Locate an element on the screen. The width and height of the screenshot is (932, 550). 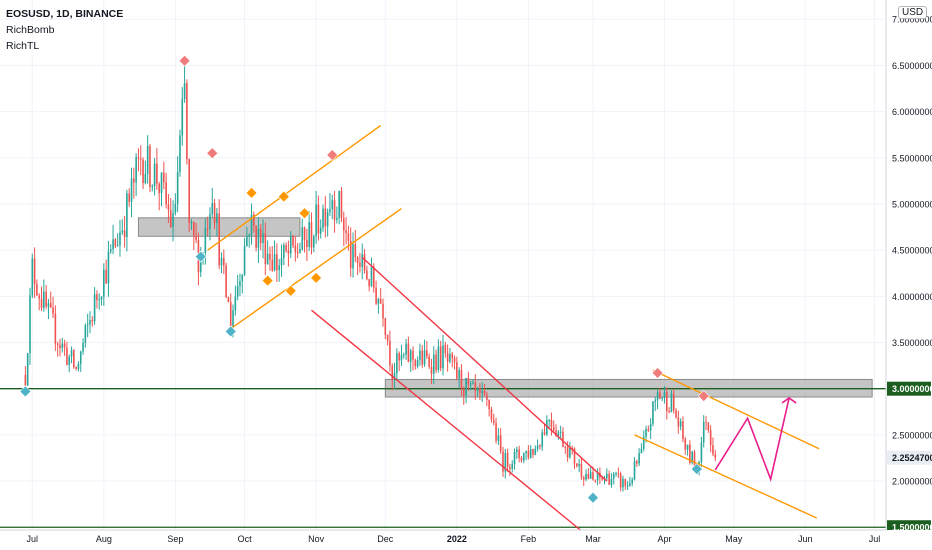
legend-indicator-richtl: RichTL is located at coordinates (23, 46).